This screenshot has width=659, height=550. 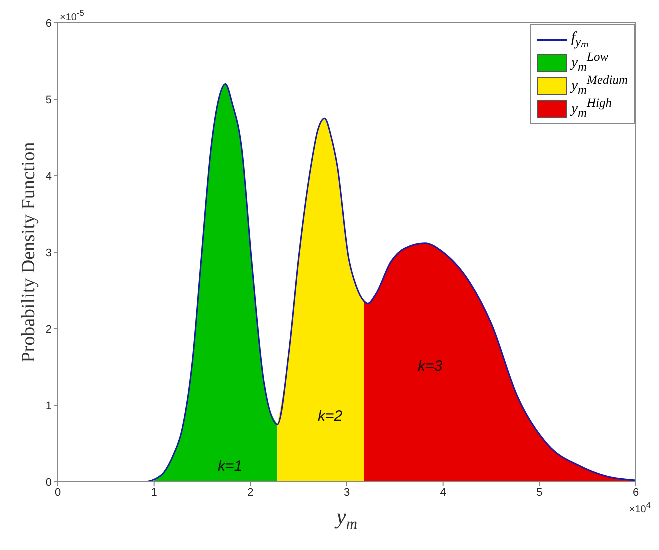 I want to click on x-tick-label: 2, so click(x=251, y=492).